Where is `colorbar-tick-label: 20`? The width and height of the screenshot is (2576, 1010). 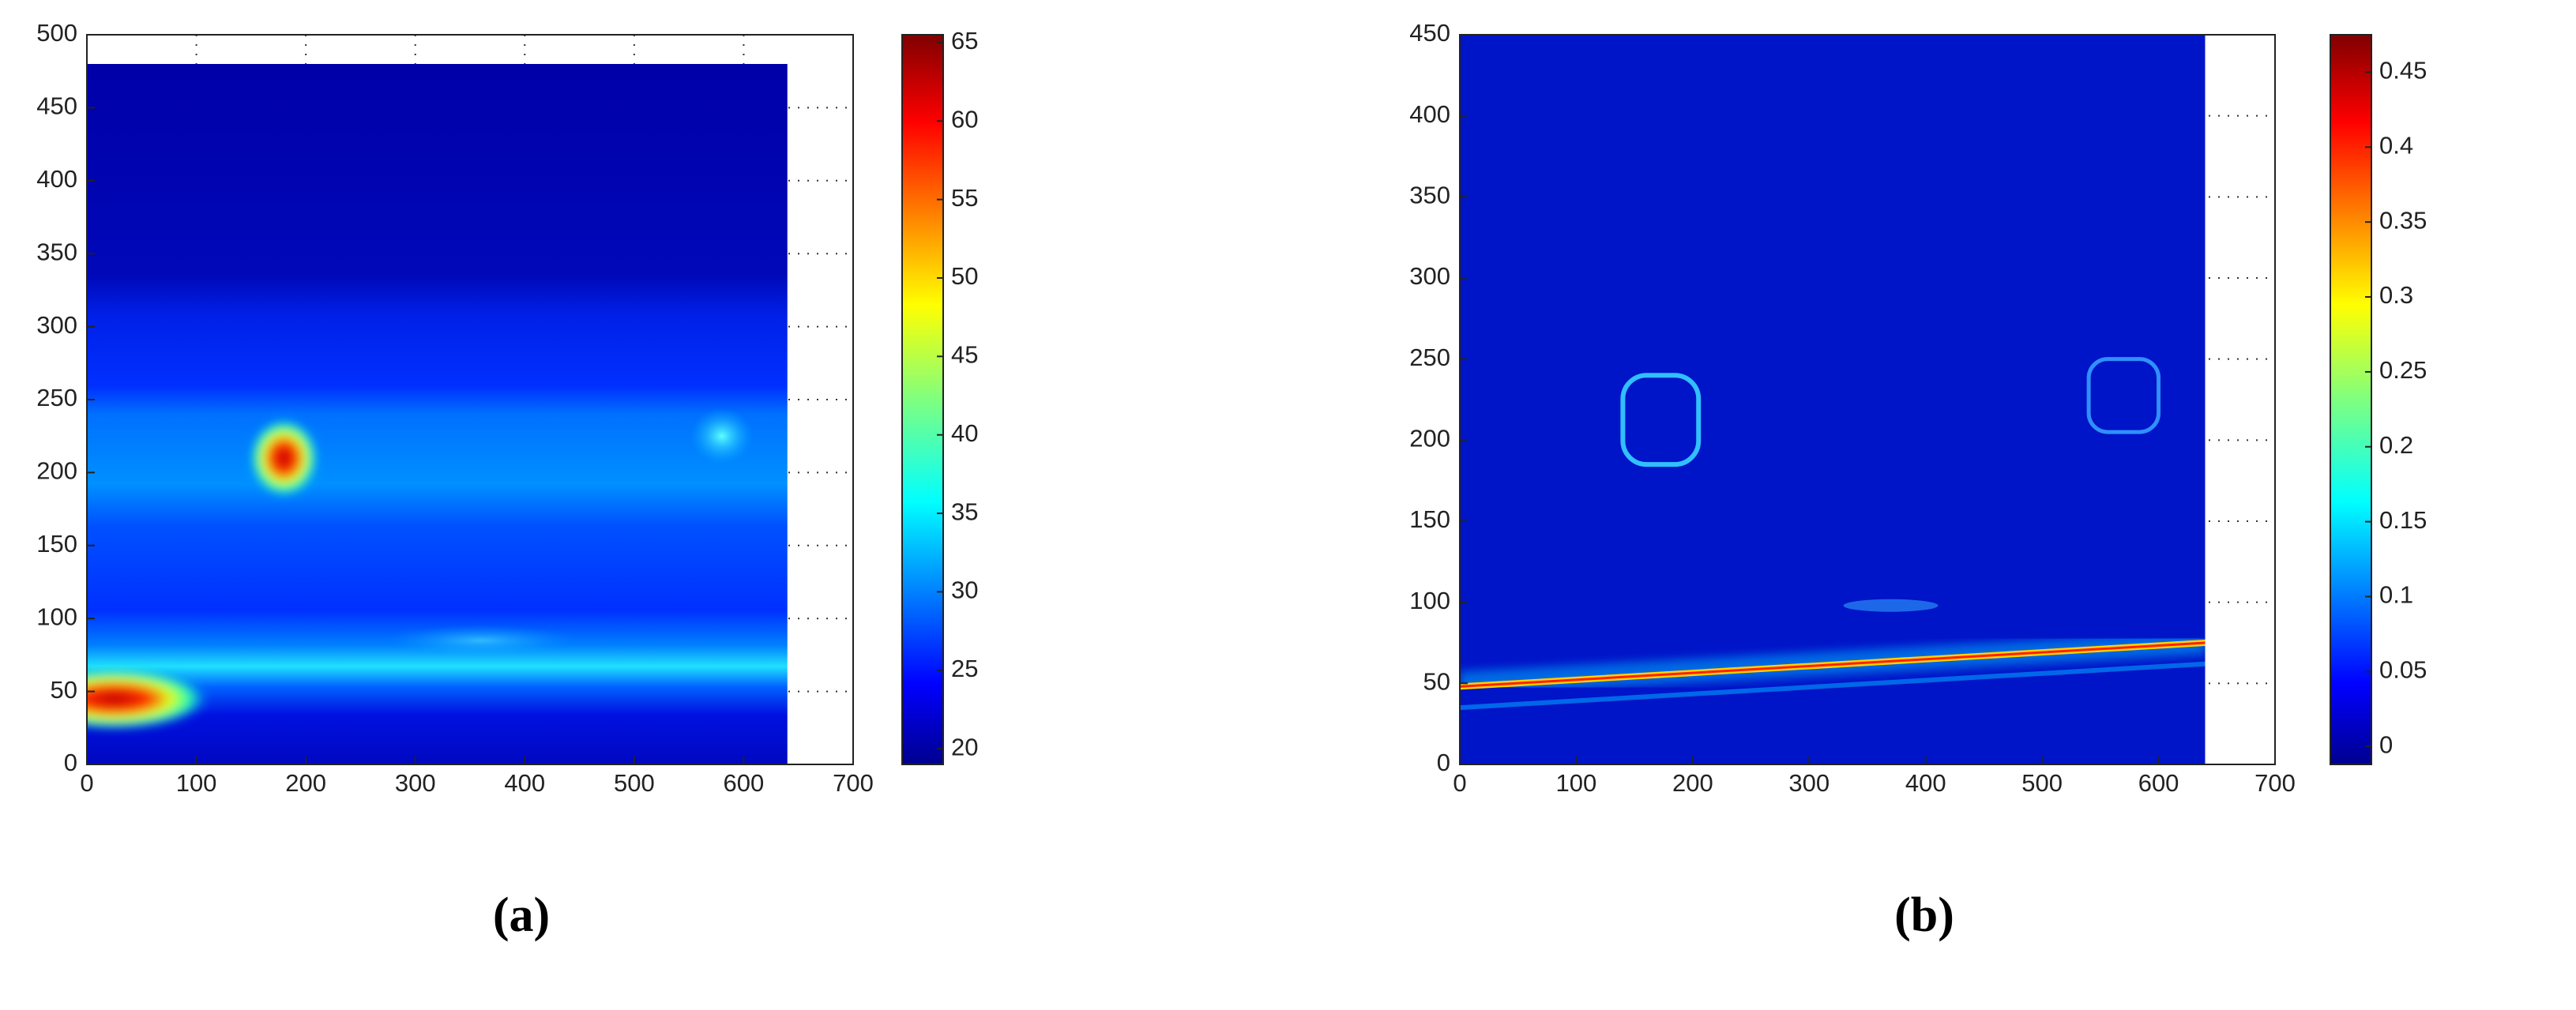
colorbar-tick-label: 20 is located at coordinates (965, 746).